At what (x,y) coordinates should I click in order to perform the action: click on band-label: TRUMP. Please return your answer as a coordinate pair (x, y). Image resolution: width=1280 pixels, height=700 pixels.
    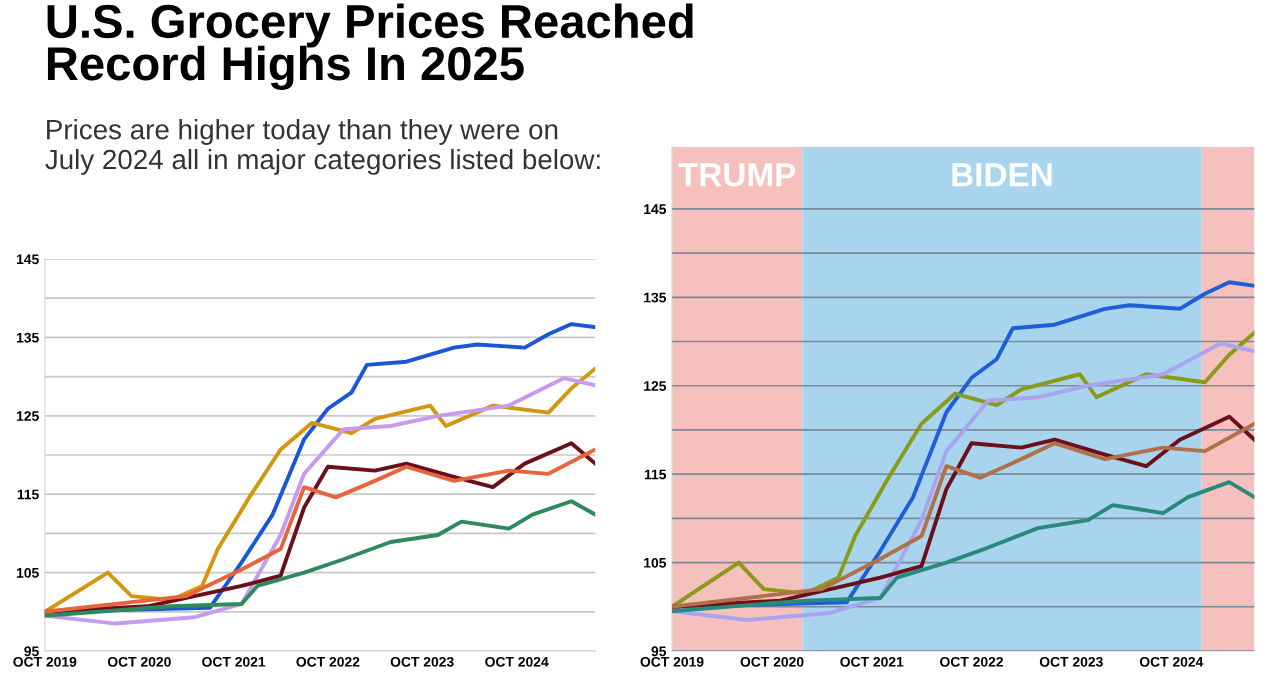
    Looking at the image, I should click on (737, 175).